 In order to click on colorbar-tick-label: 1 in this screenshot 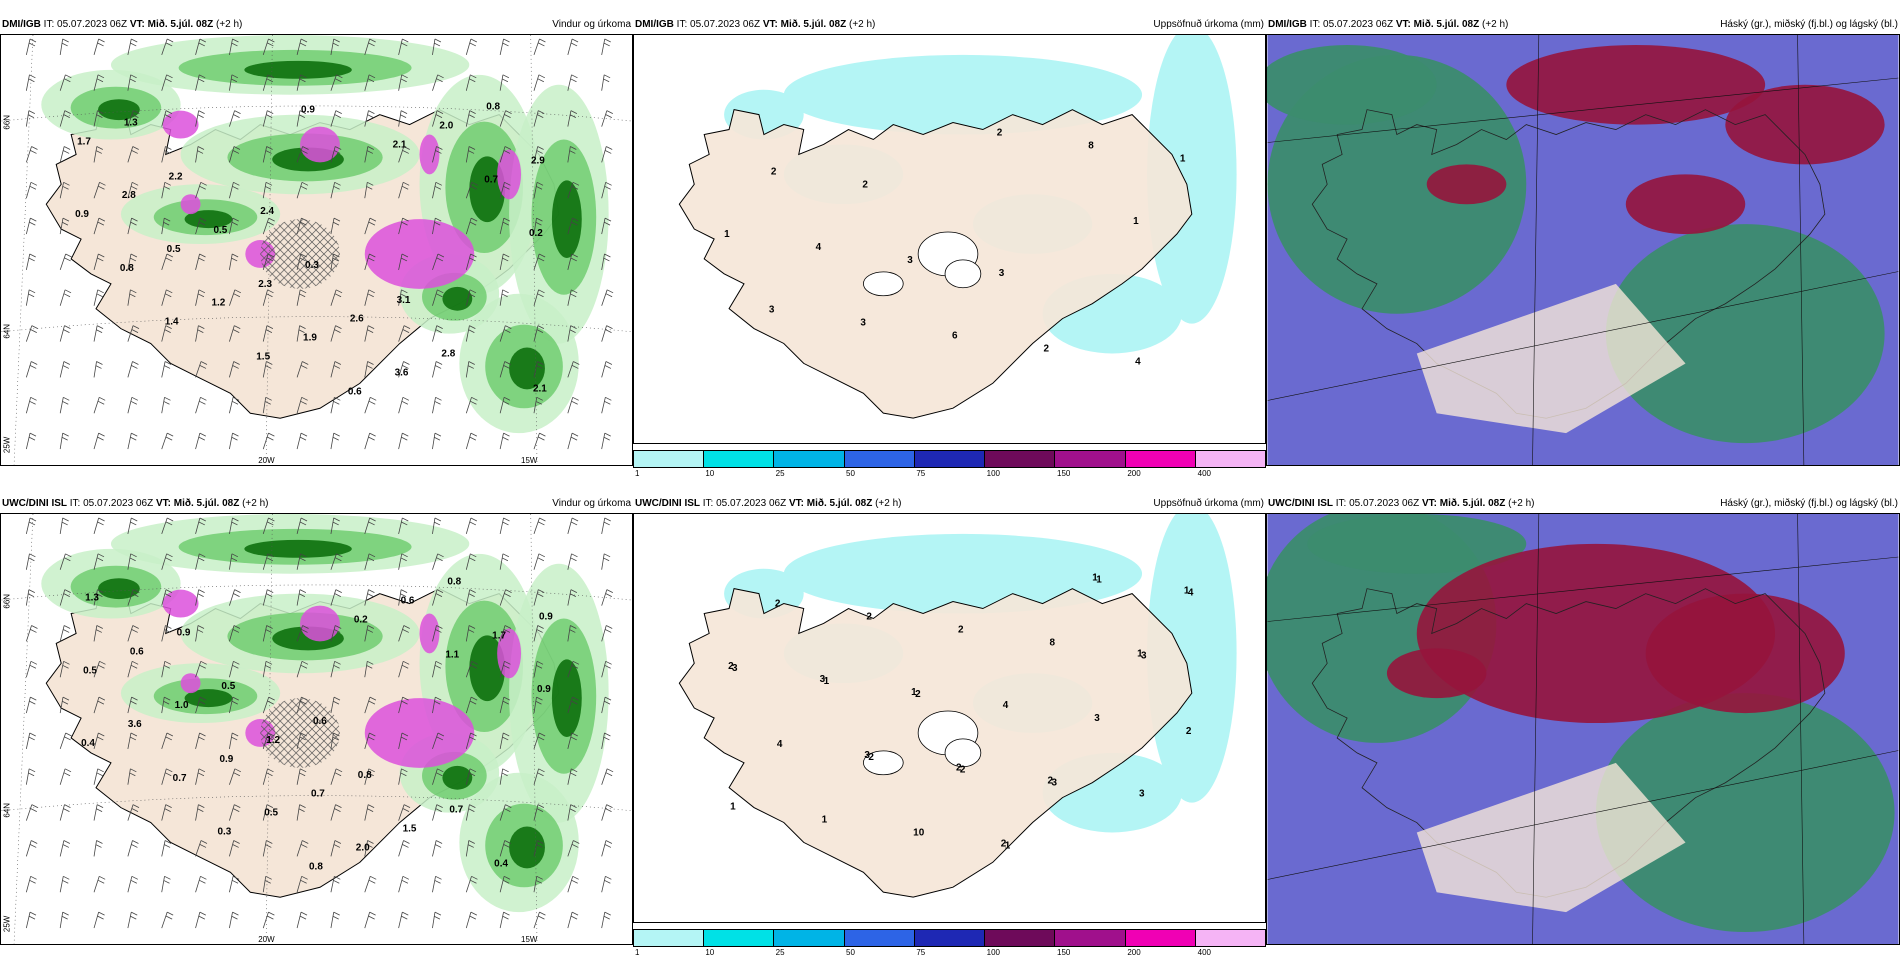, I will do `click(637, 473)`.